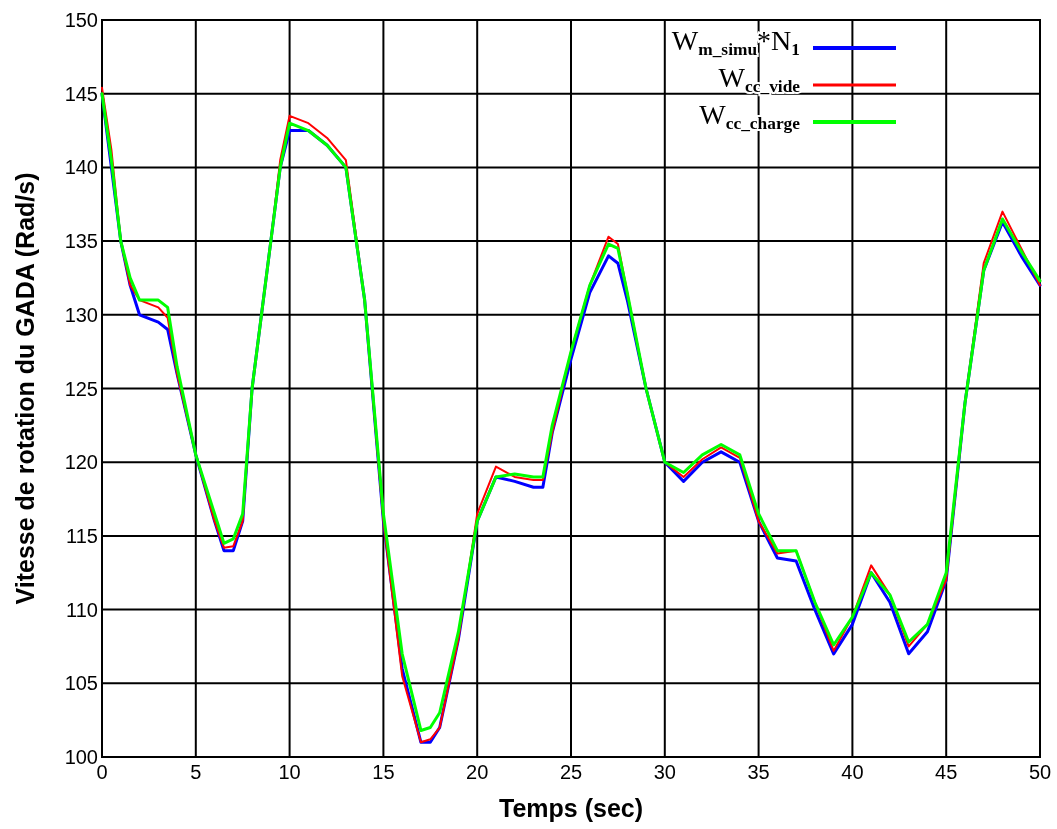 The image size is (1057, 829). What do you see at coordinates (664, 772) in the screenshot?
I see `x-tick-label: 30` at bounding box center [664, 772].